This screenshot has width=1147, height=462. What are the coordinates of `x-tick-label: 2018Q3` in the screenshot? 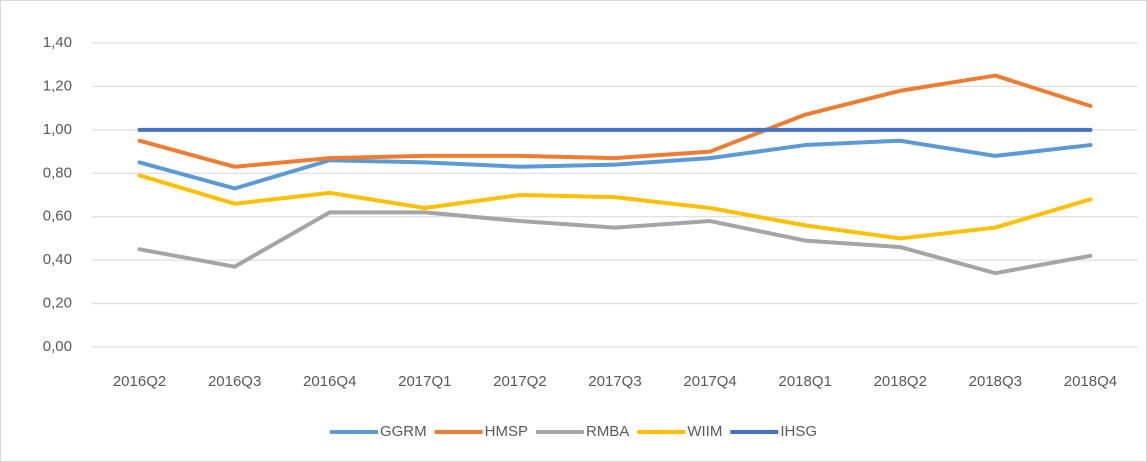 It's located at (995, 381).